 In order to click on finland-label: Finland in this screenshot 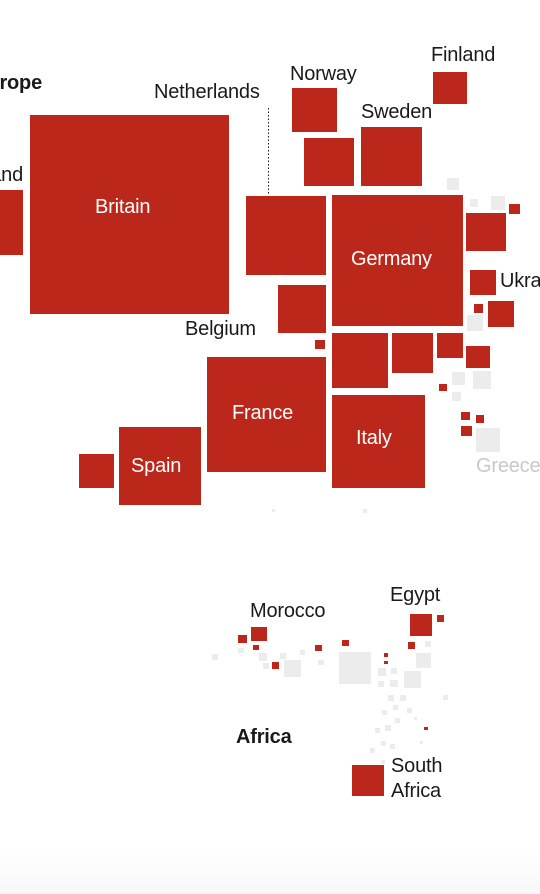, I will do `click(463, 55)`.